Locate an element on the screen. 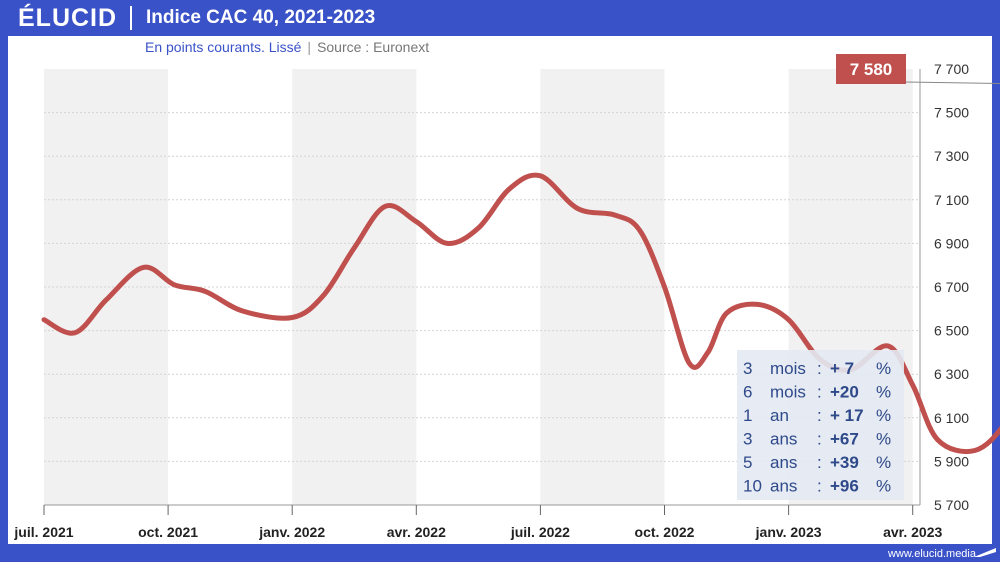  x-tick-label: avr. 2023 is located at coordinates (912, 532).